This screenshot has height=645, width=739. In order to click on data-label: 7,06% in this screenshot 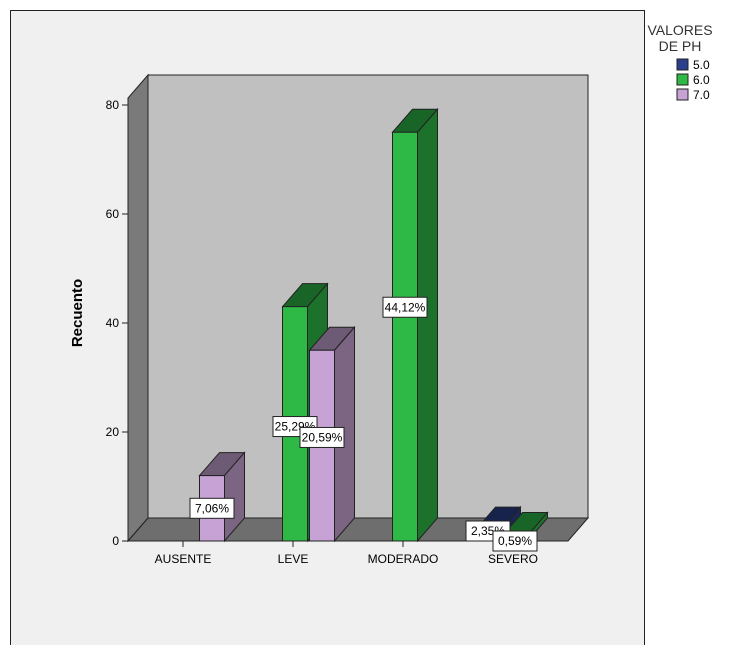, I will do `click(212, 508)`.